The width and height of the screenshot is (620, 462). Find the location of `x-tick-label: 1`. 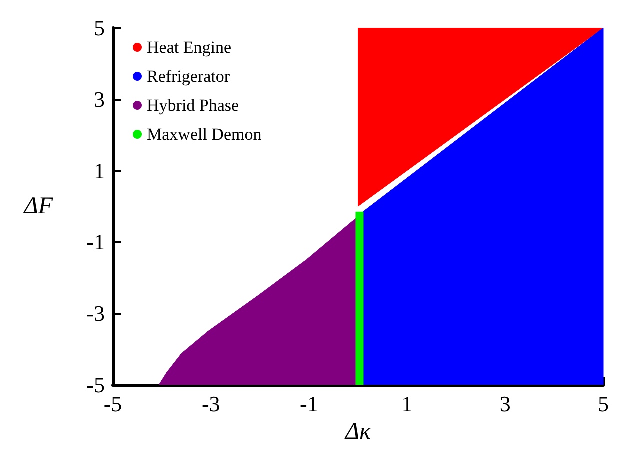

x-tick-label: 1 is located at coordinates (407, 404).